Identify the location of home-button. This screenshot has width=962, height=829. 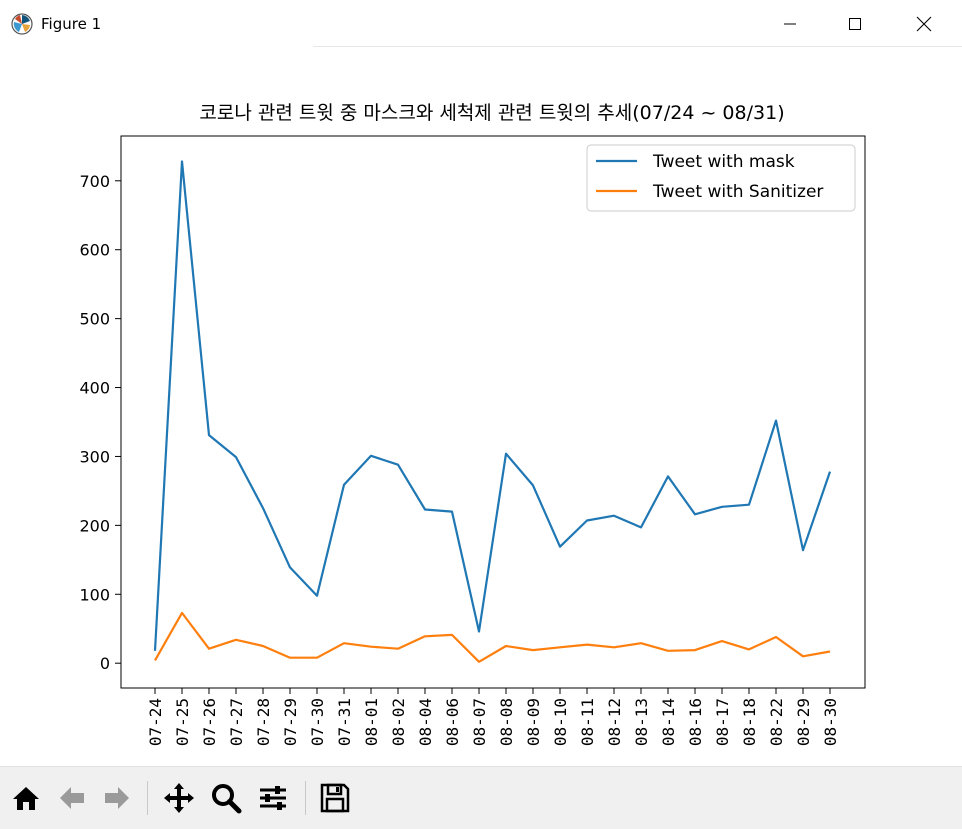
(26, 798).